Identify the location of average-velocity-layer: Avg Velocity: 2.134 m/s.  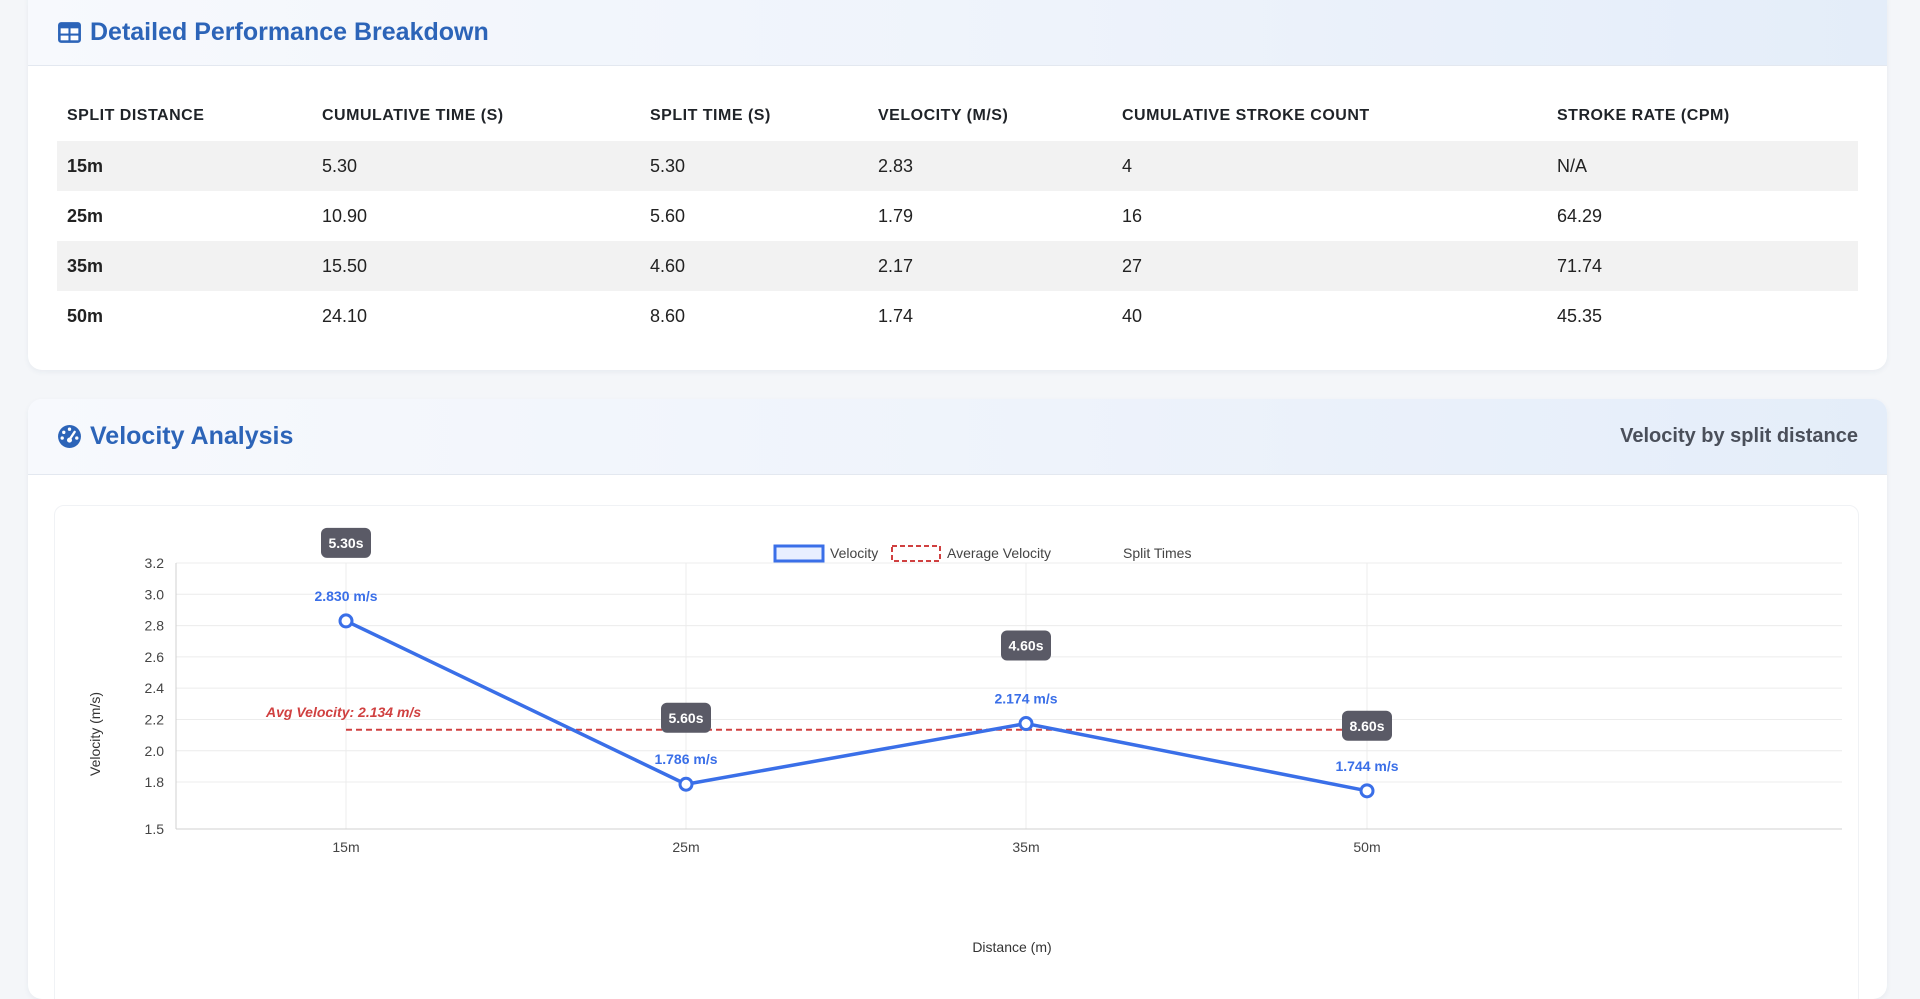
(816, 717).